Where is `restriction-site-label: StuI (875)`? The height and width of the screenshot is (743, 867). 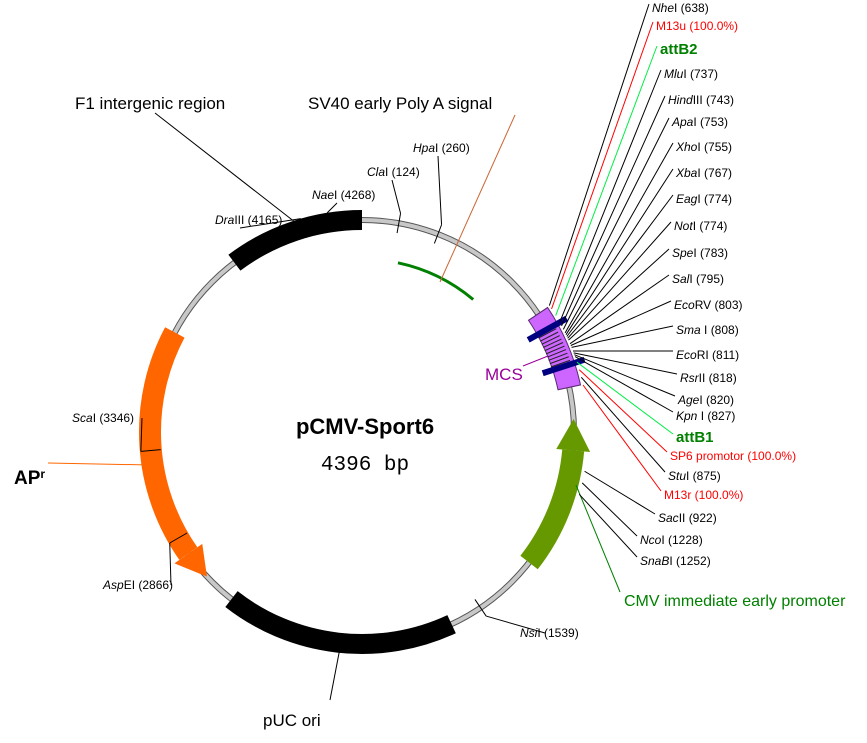
restriction-site-label: StuI (875) is located at coordinates (694, 476).